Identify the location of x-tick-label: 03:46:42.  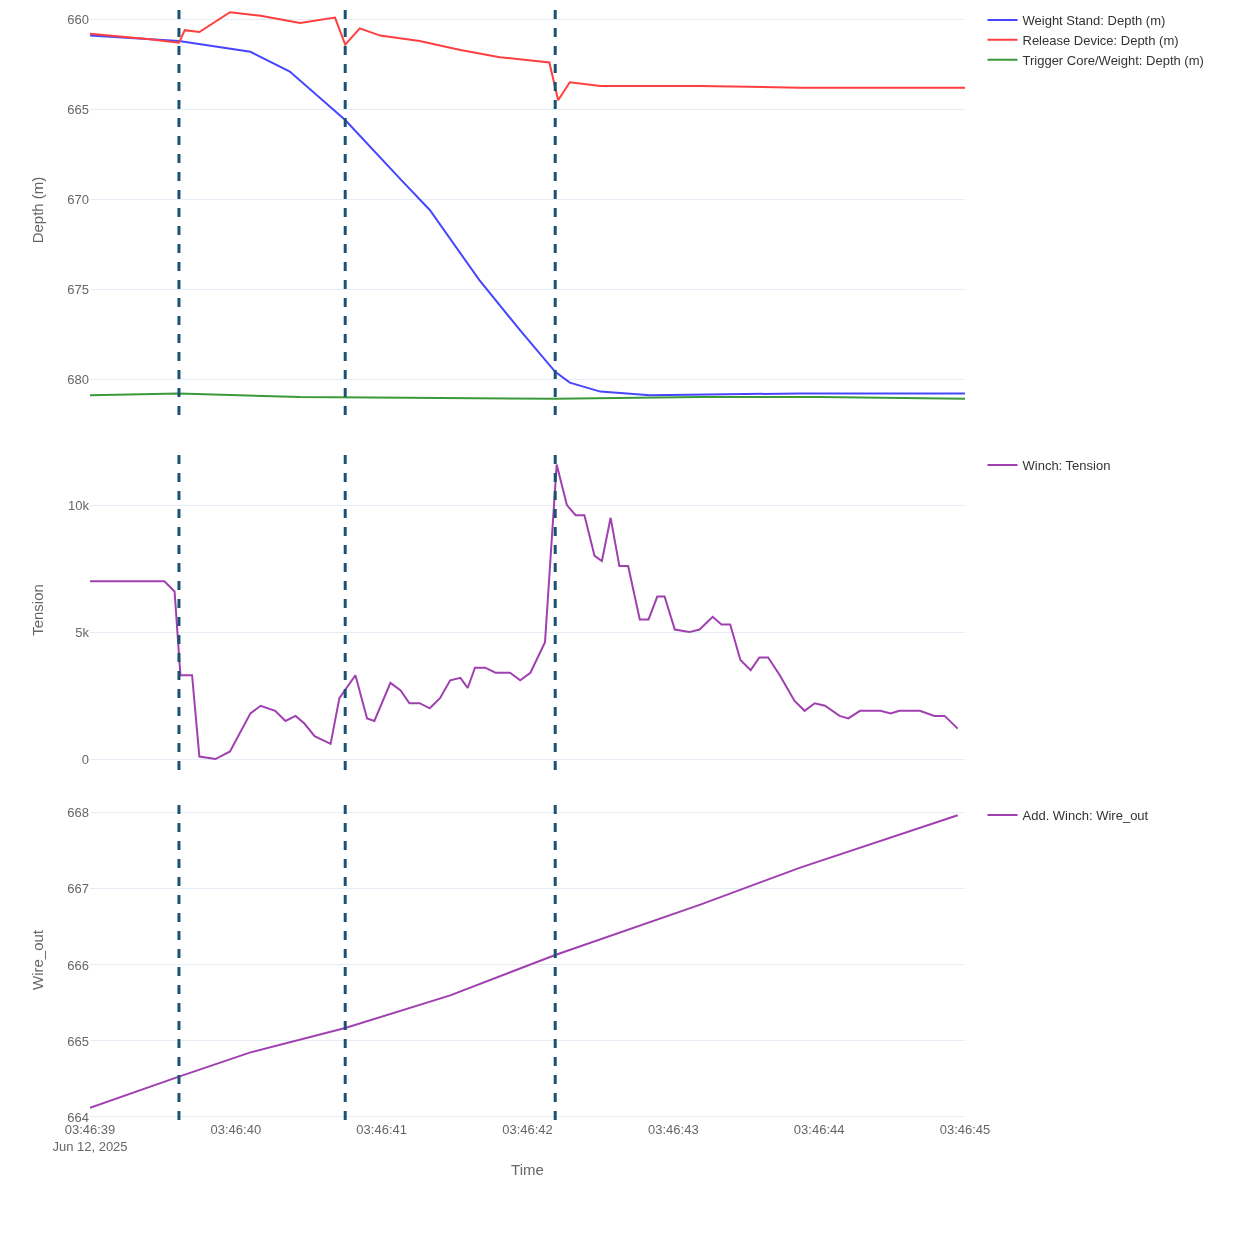
(527, 1129).